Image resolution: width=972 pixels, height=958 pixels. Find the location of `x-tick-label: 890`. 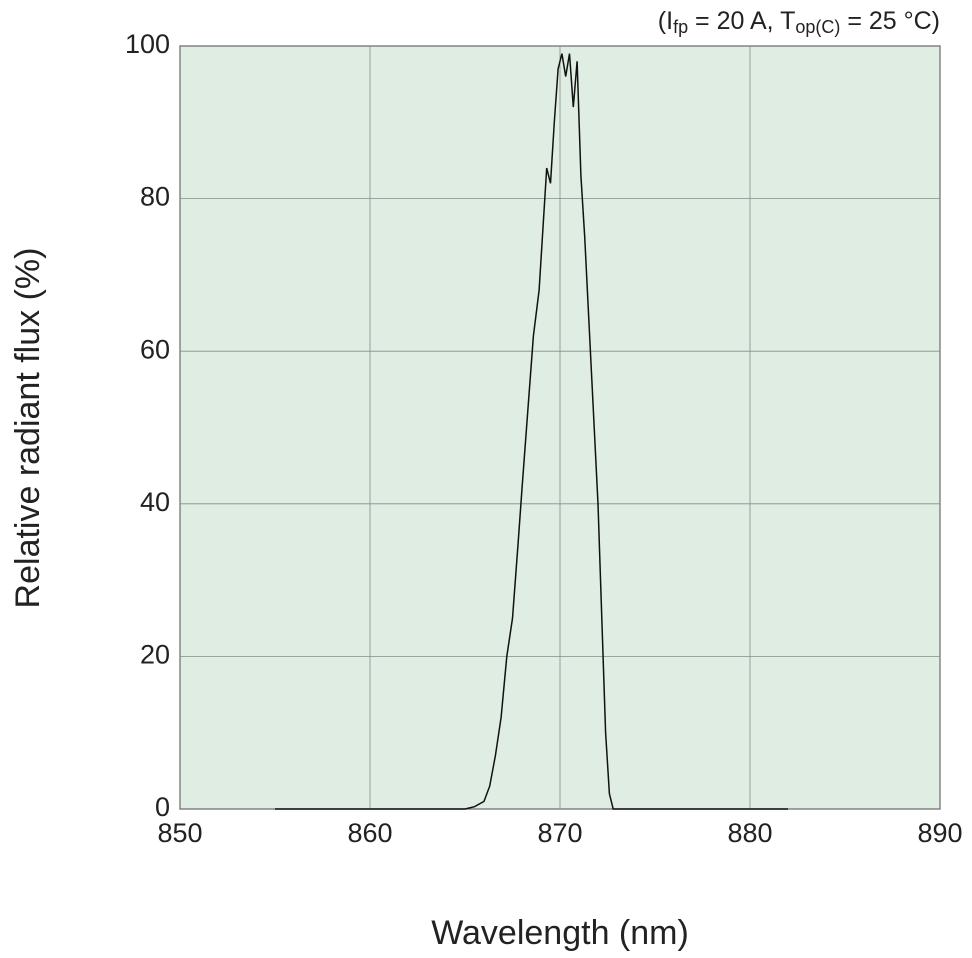

x-tick-label: 890 is located at coordinates (939, 833).